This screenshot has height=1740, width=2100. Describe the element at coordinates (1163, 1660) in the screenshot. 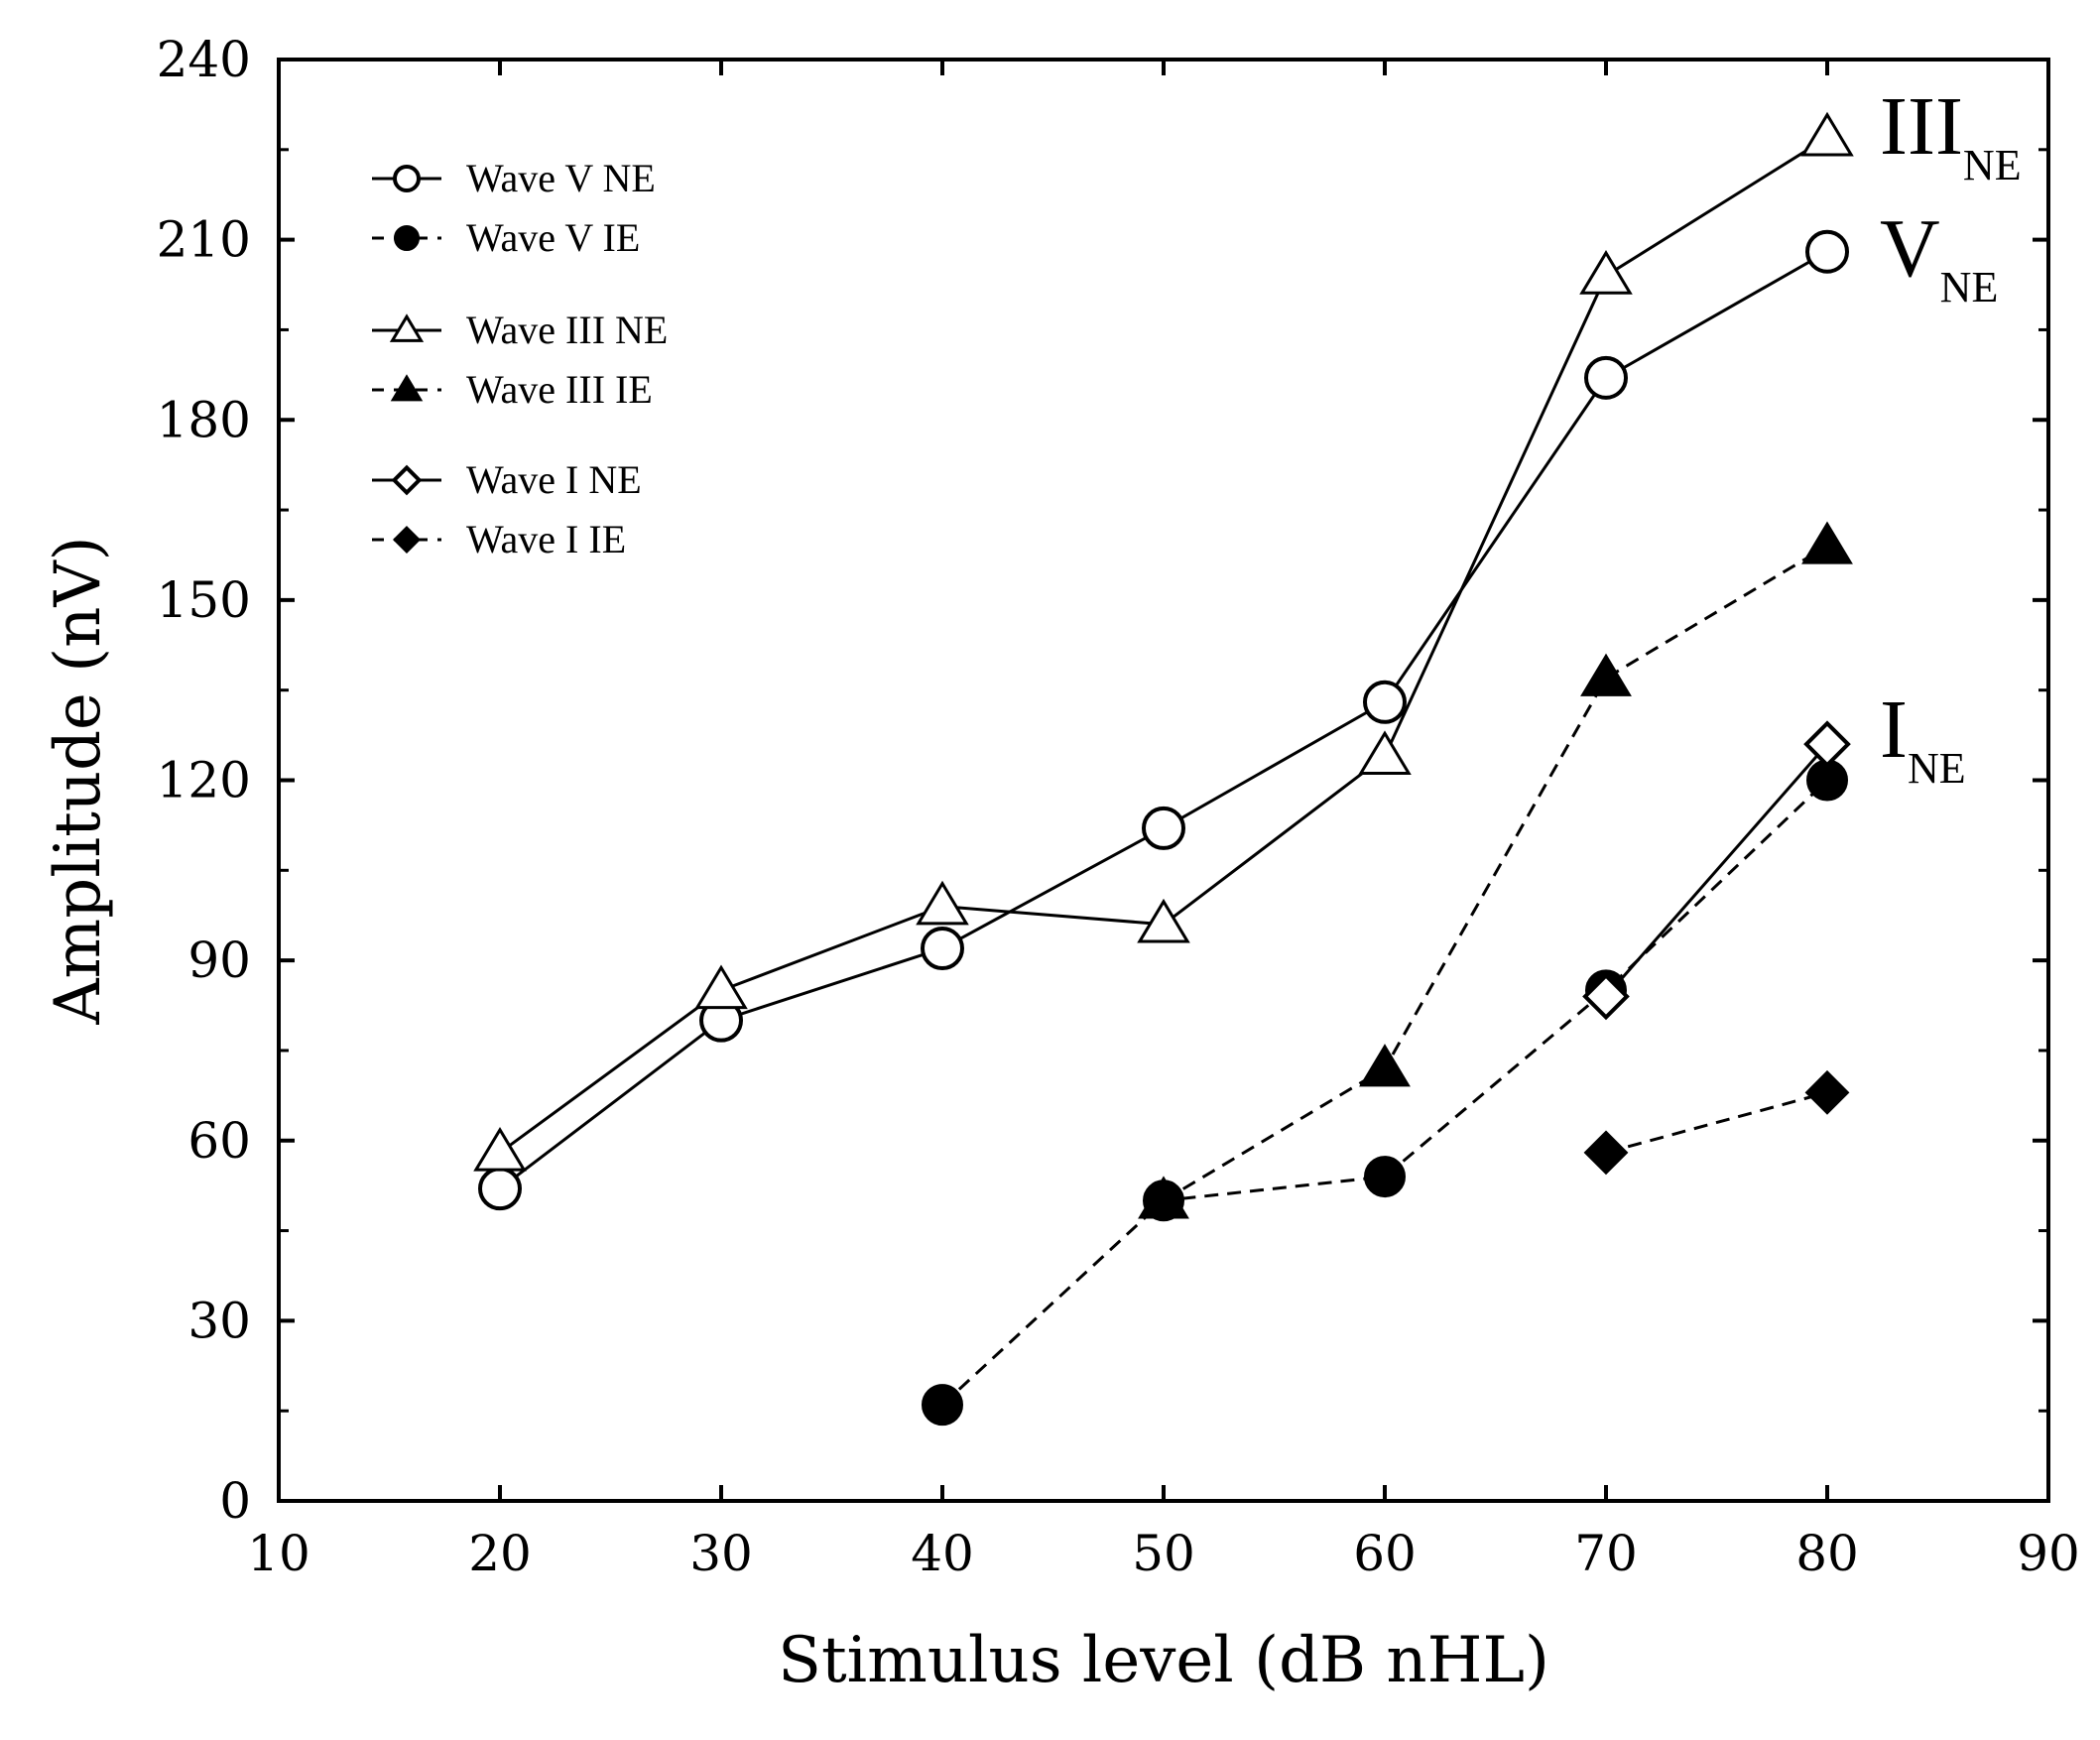

I see `x-axis-title: Stimulus level (dB nHL)` at that location.